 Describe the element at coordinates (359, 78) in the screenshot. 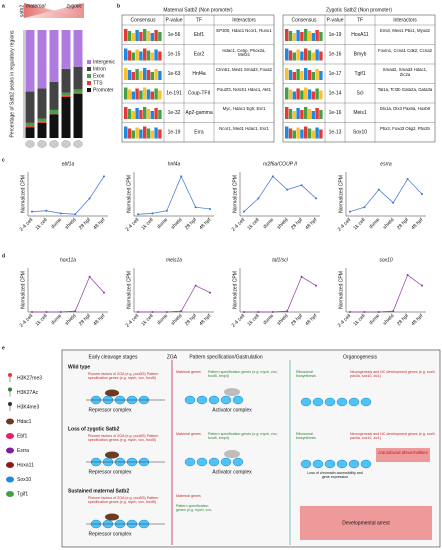

I see `table-frame` at that location.